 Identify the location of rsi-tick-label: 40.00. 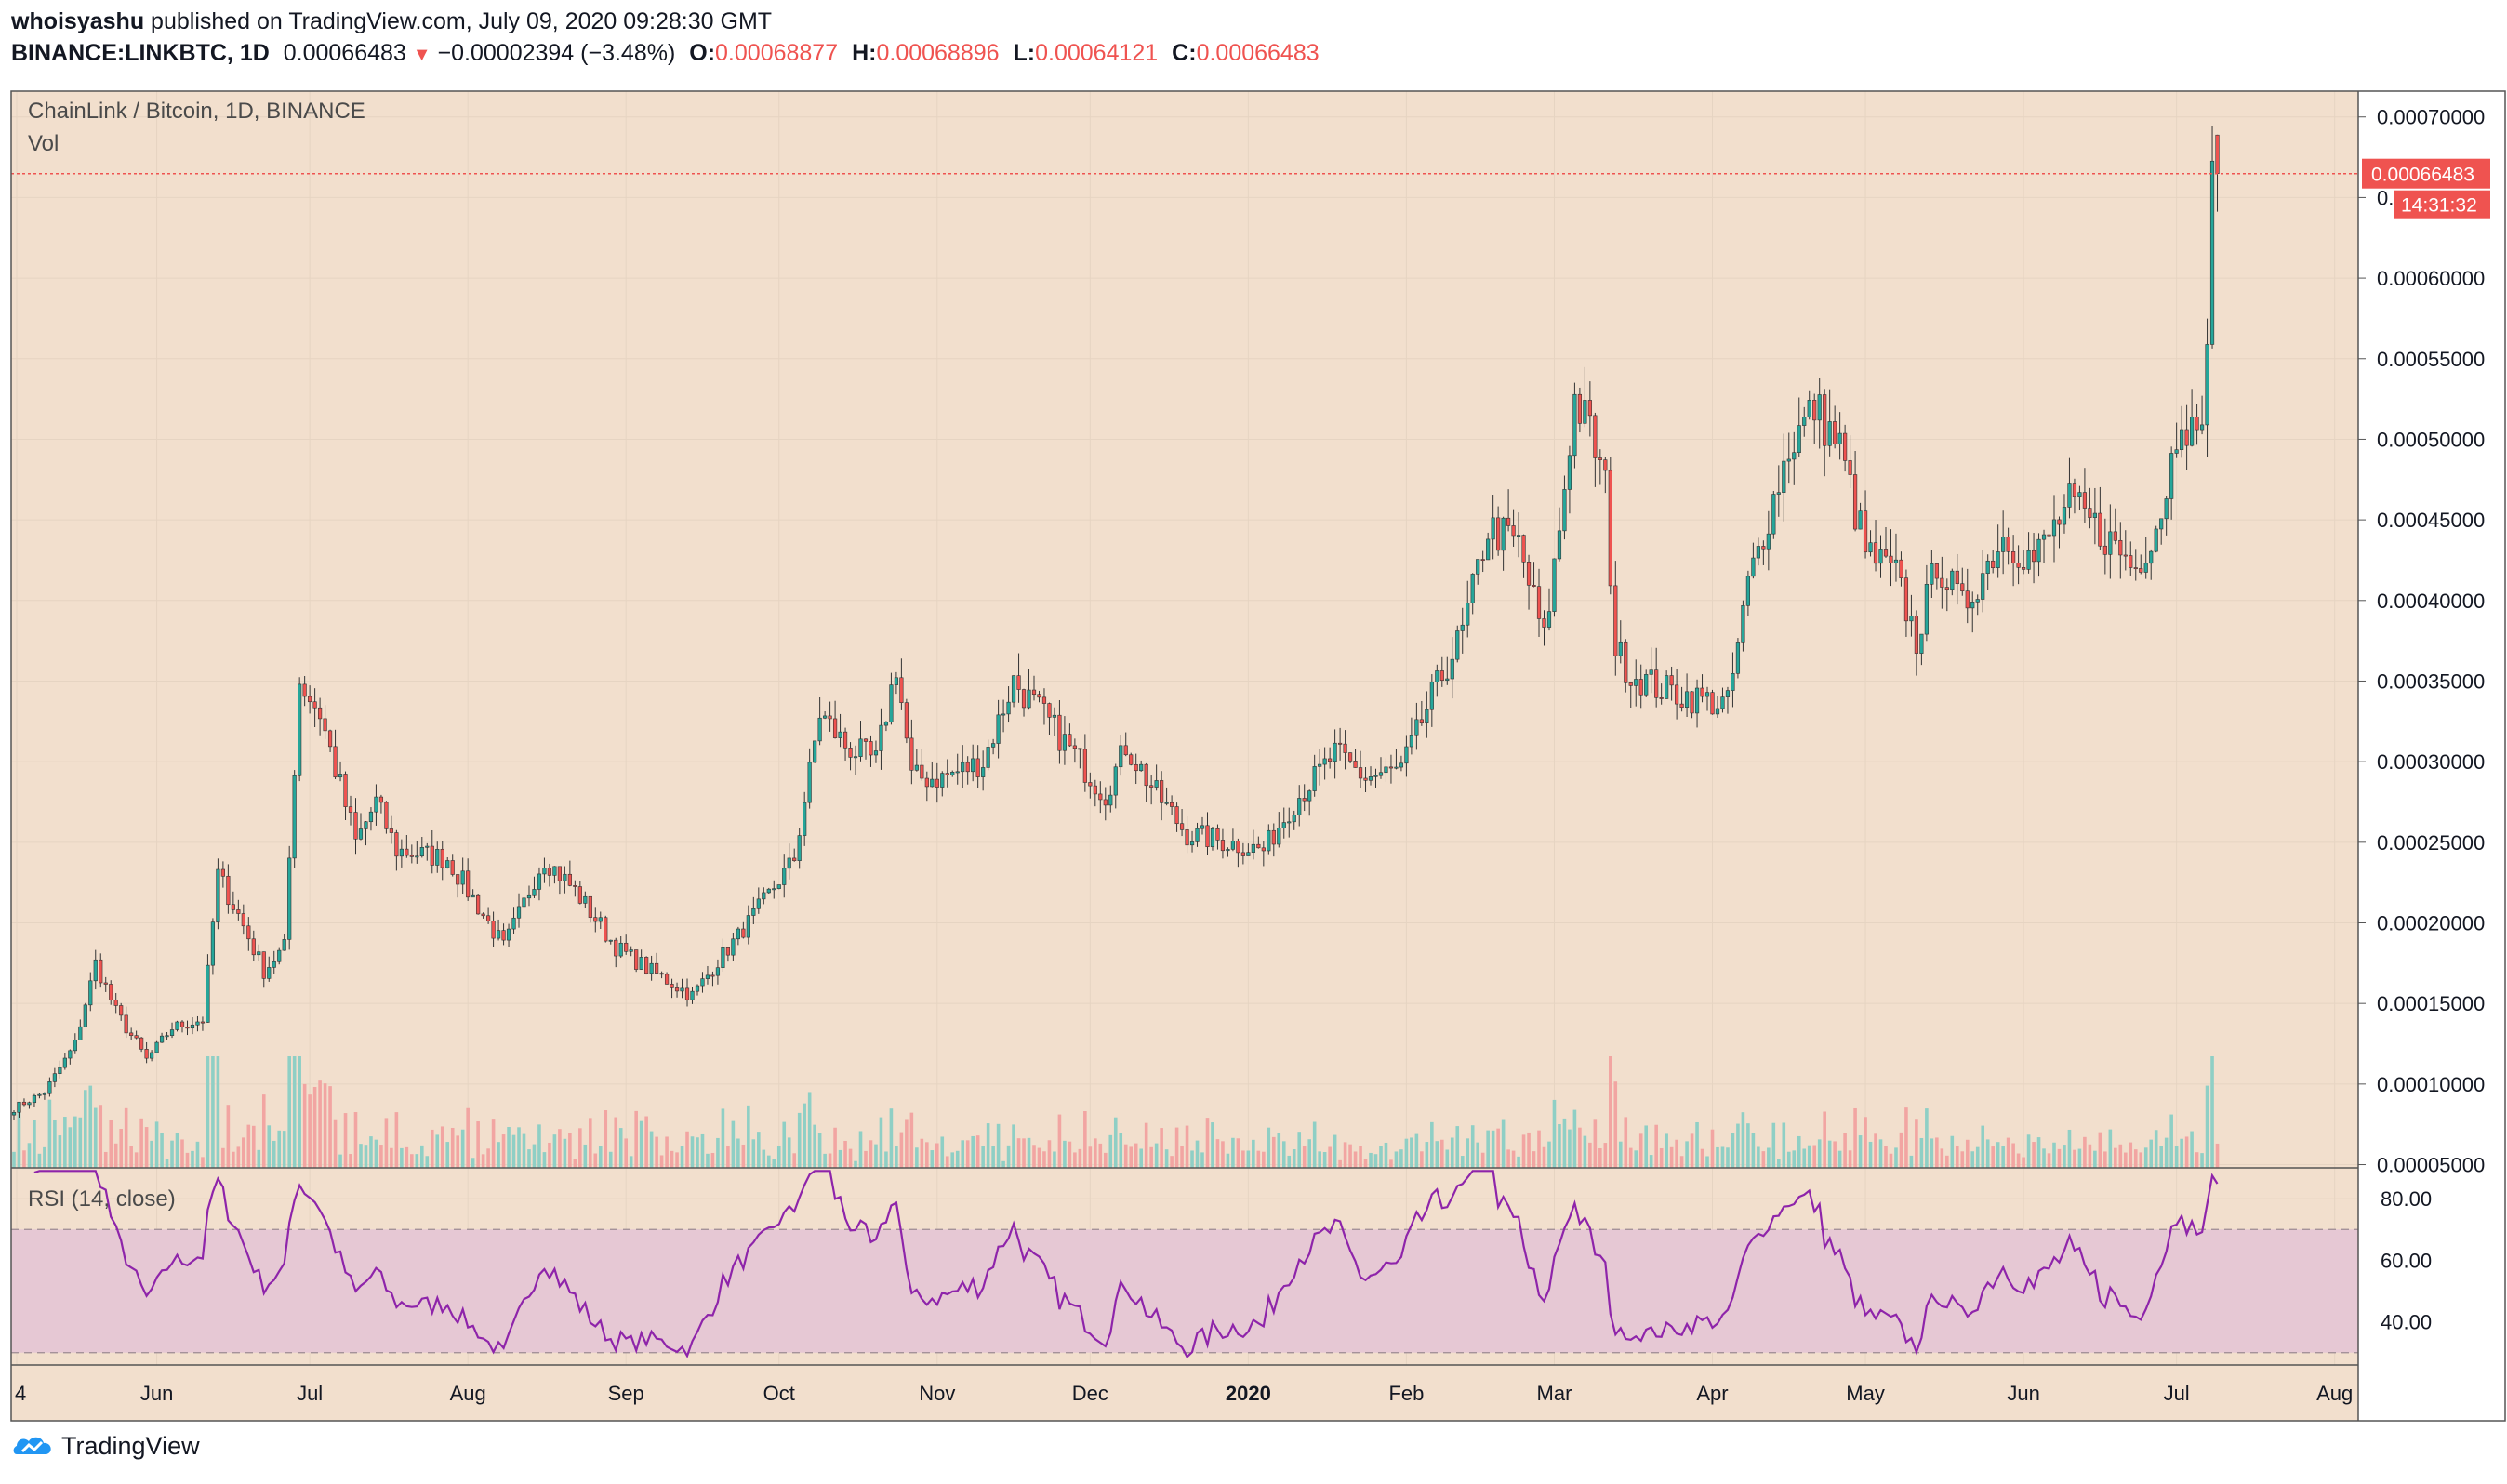
(2406, 1322).